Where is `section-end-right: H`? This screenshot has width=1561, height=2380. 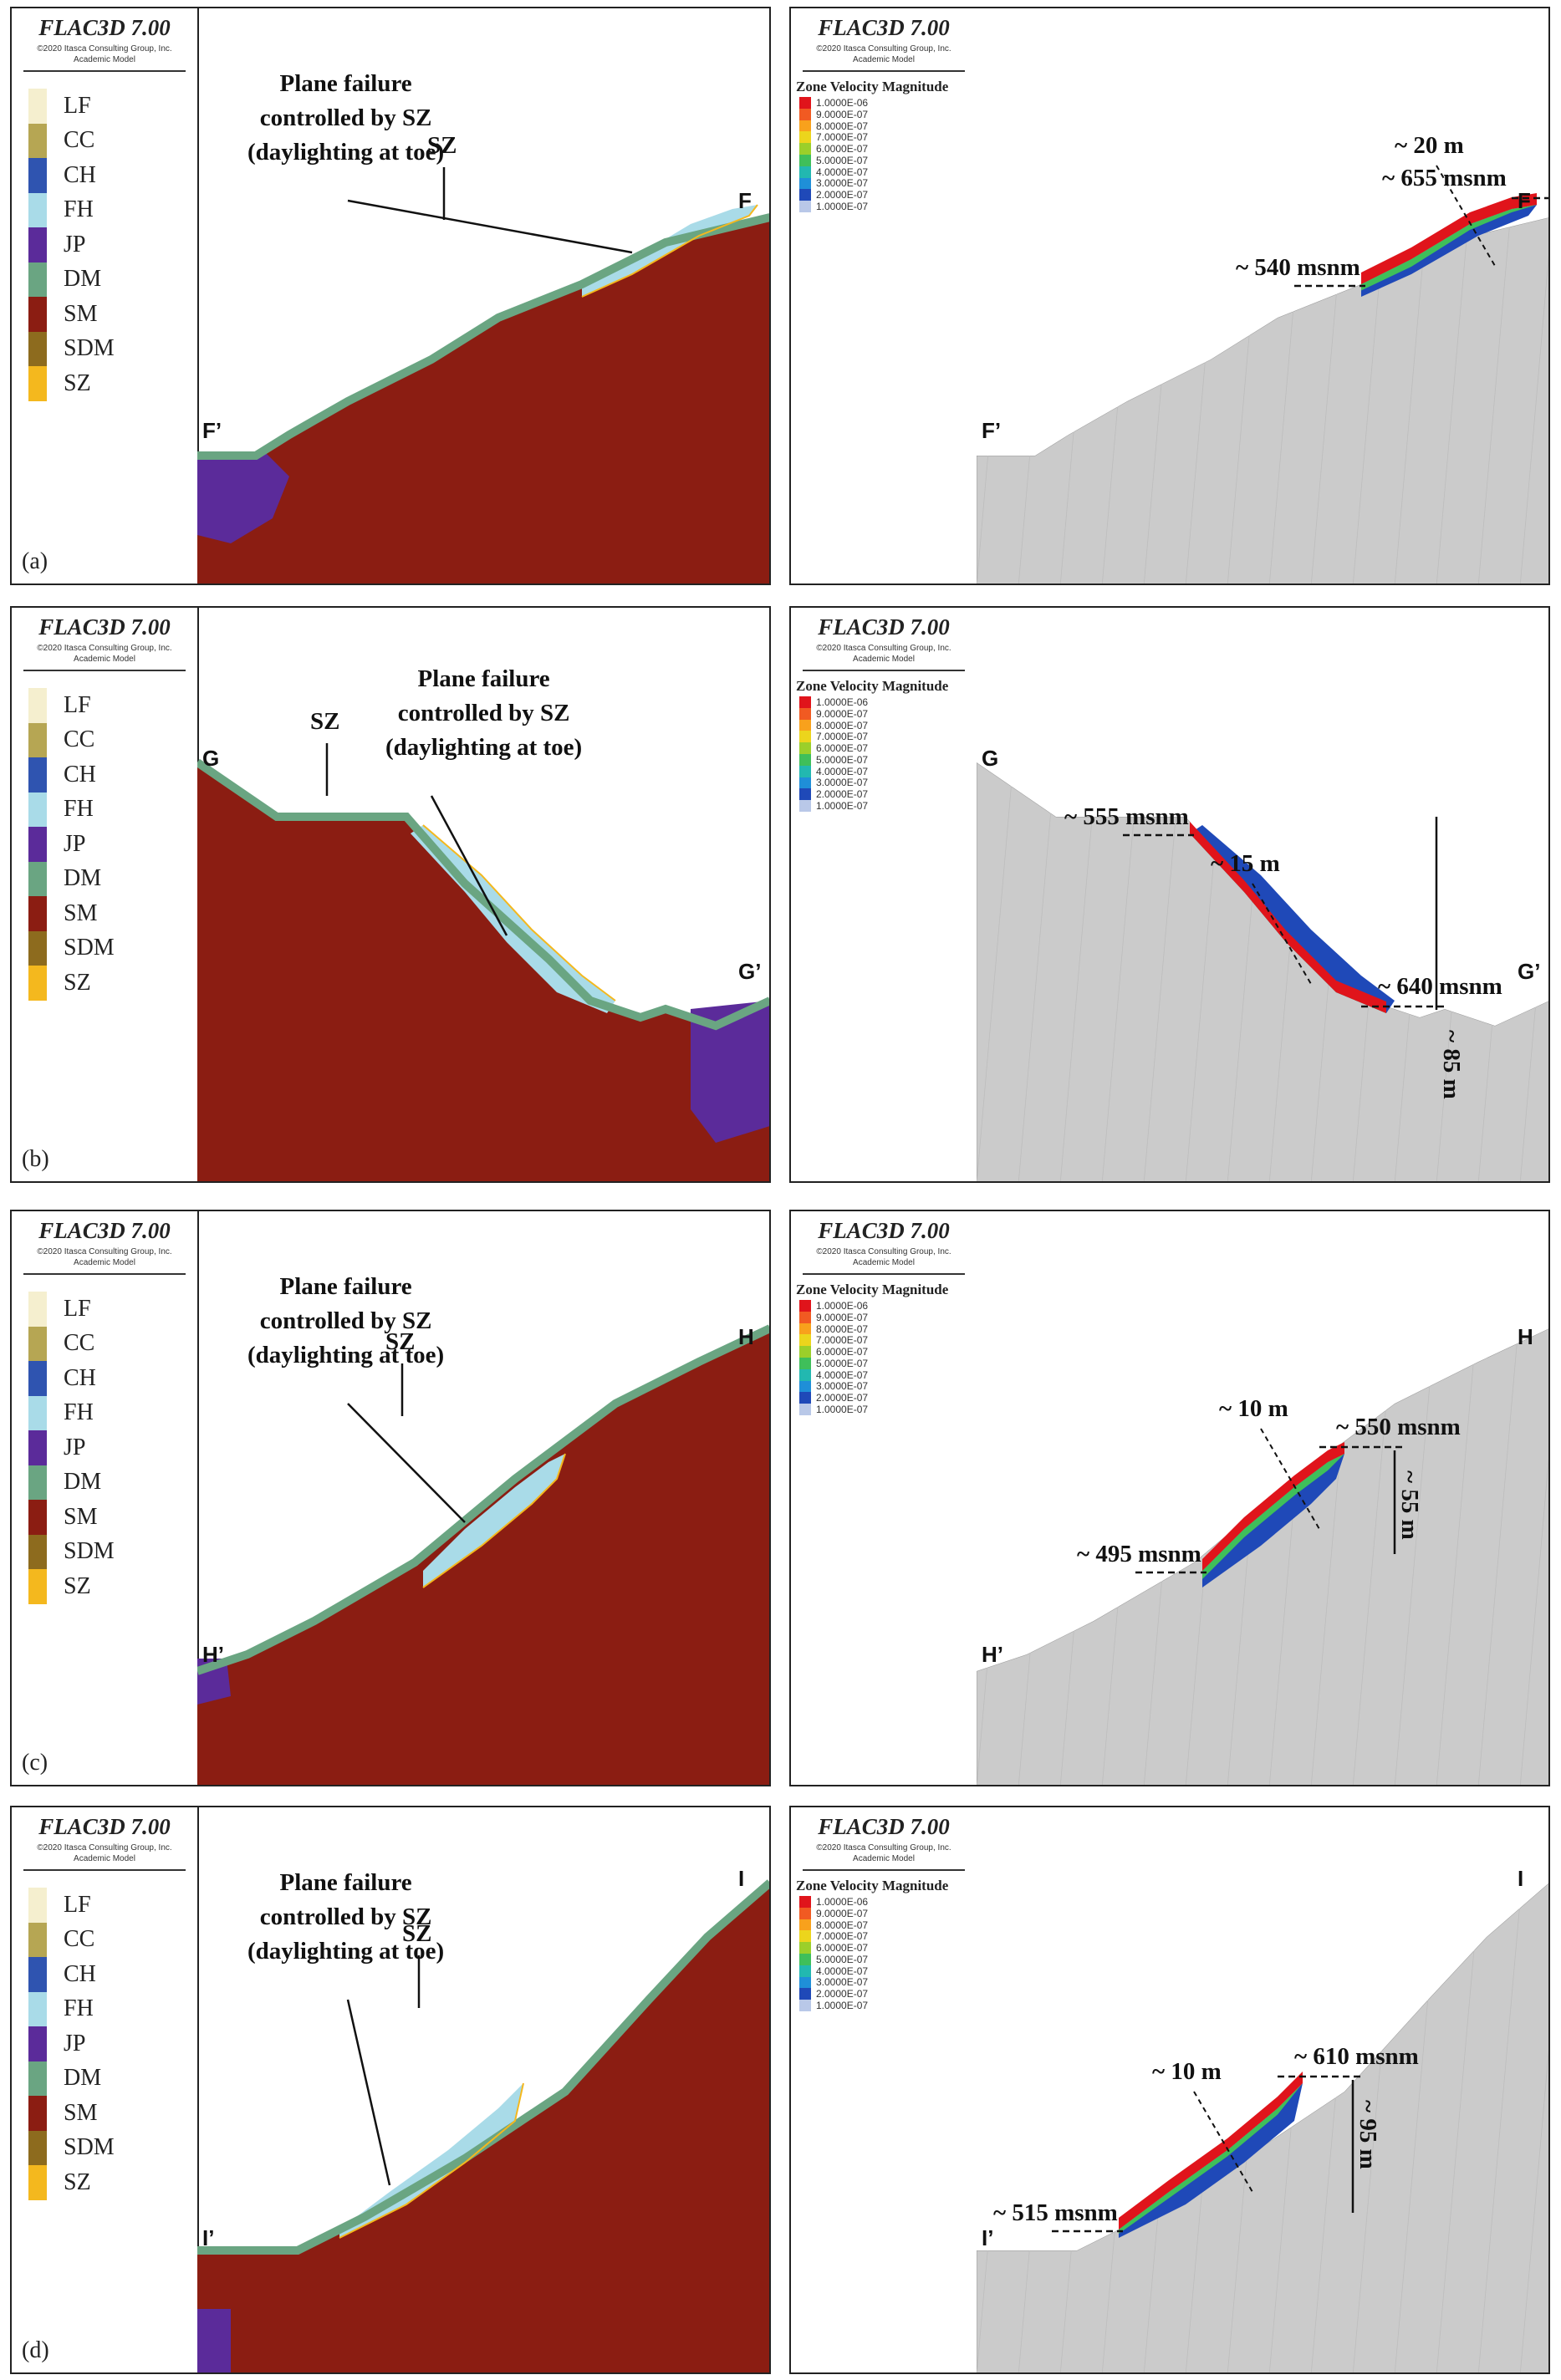 section-end-right: H is located at coordinates (1525, 1336).